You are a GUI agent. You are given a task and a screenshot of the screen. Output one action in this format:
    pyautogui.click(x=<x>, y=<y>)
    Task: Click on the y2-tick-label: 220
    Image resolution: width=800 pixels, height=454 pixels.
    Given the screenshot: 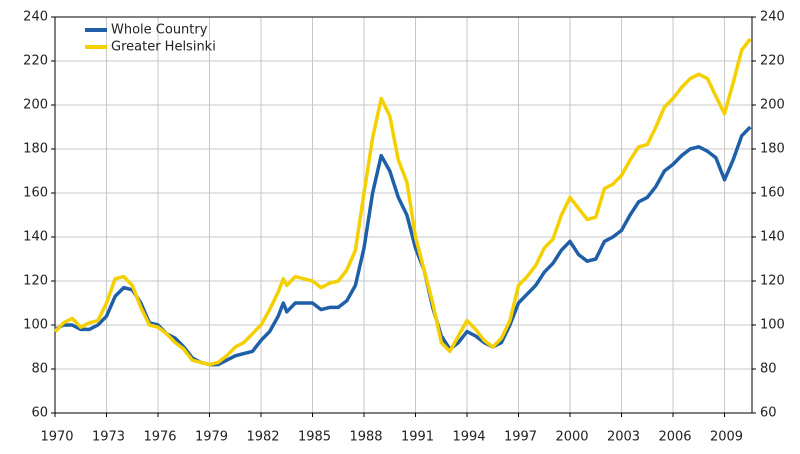 What is the action you would take?
    pyautogui.click(x=772, y=61)
    